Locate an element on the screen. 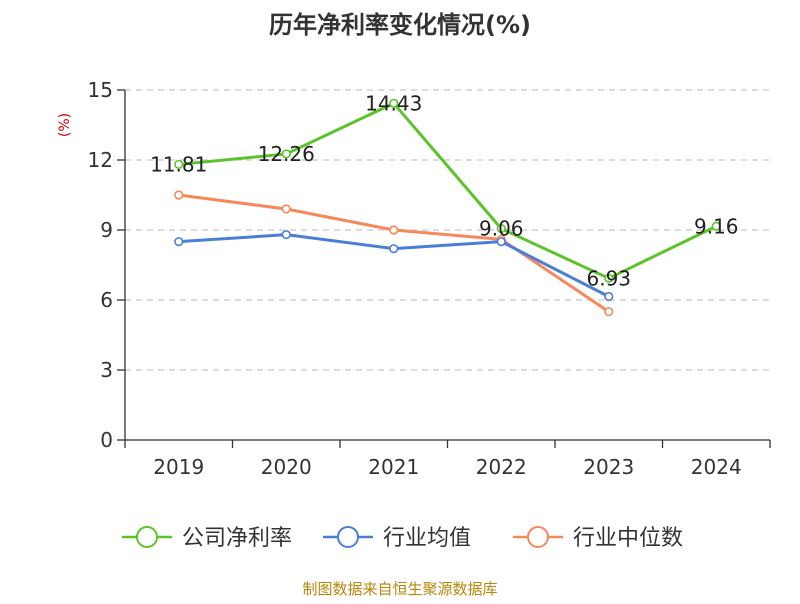  data-label: 11.81 is located at coordinates (178, 164).